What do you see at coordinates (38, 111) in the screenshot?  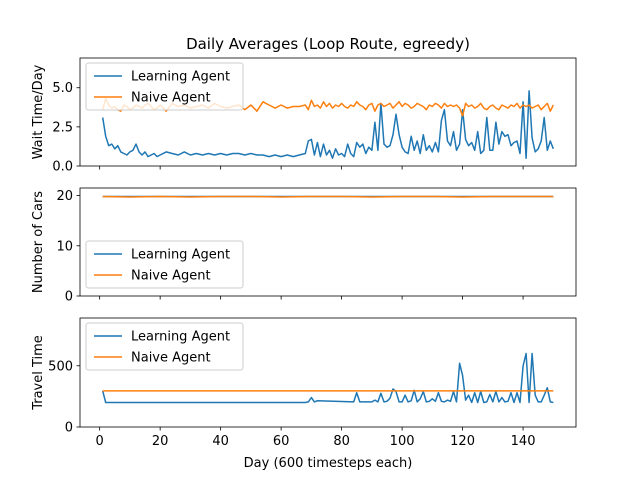 I see `wait-time-y-axis-label: Wait Time/Day` at bounding box center [38, 111].